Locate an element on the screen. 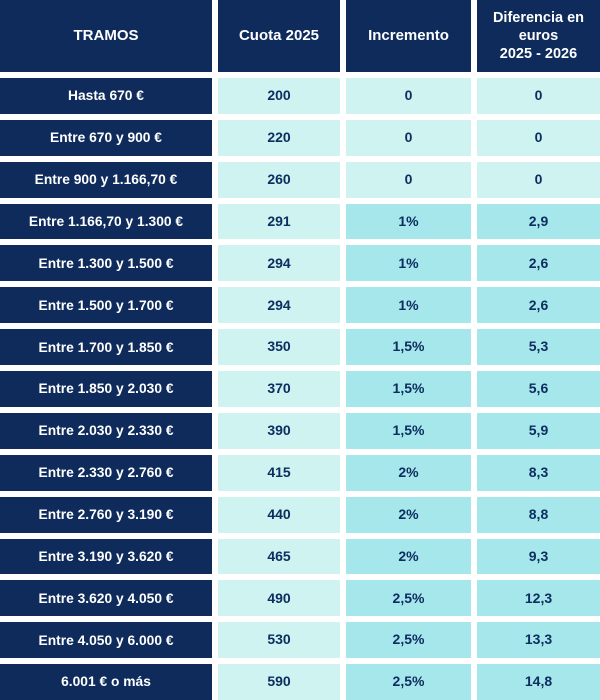 The image size is (600, 700). column-header-incremento: Incremento is located at coordinates (408, 36).